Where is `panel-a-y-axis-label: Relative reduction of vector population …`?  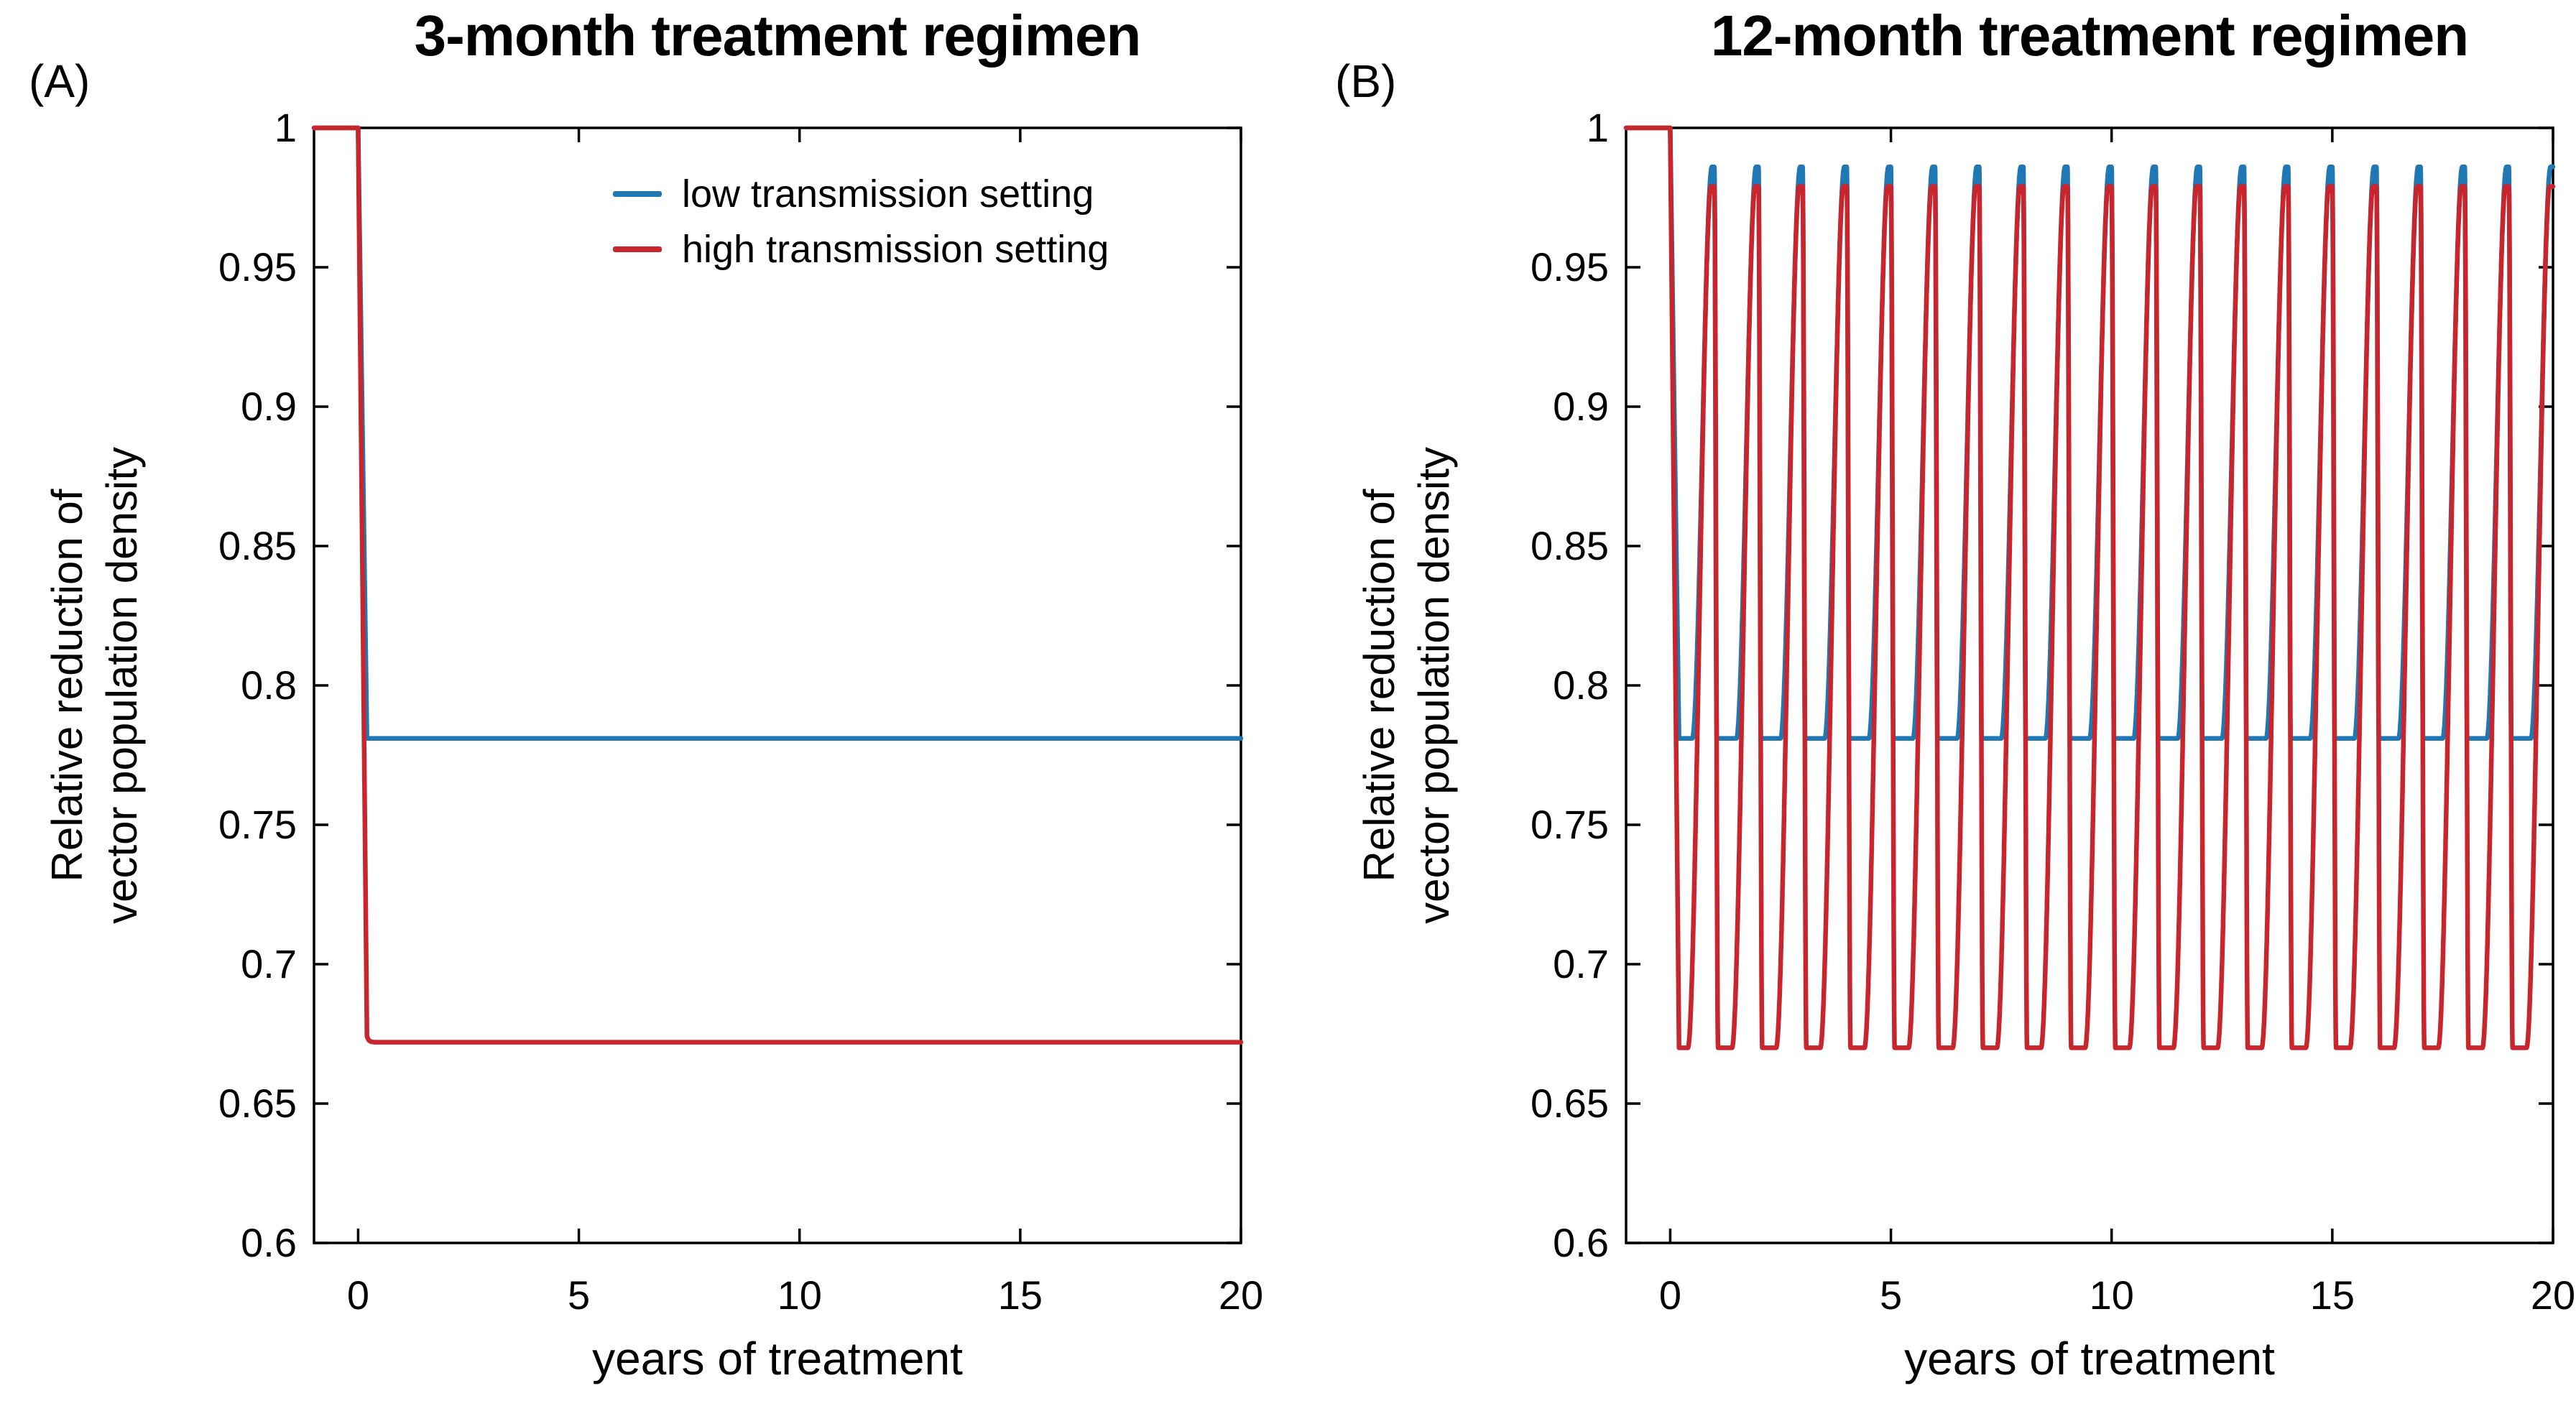 panel-a-y-axis-label: Relative reduction of vector population … is located at coordinates (94, 685).